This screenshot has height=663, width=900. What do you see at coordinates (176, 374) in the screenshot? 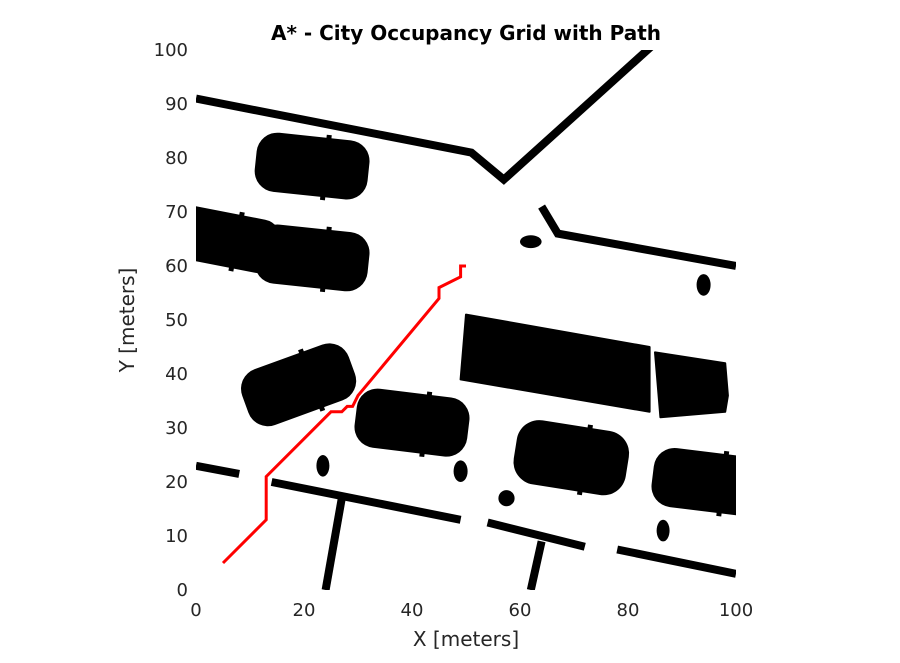
I see `y-tick-label: 40` at bounding box center [176, 374].